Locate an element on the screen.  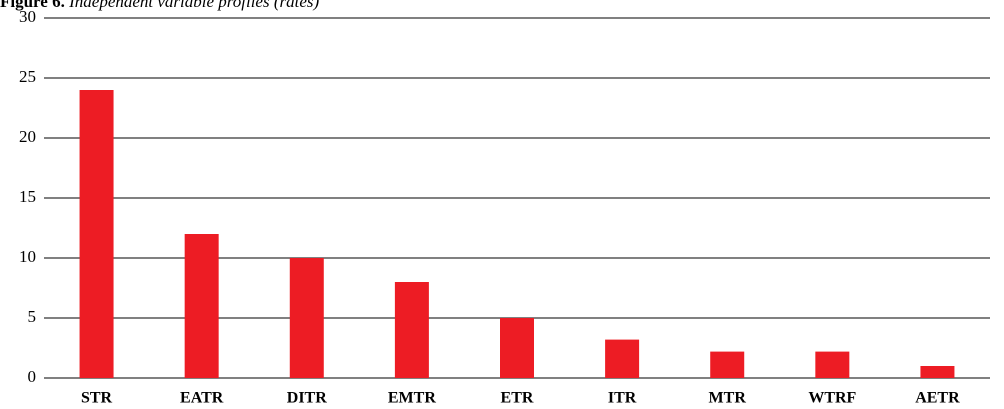
y-tick-label: 30 is located at coordinates (27, 16).